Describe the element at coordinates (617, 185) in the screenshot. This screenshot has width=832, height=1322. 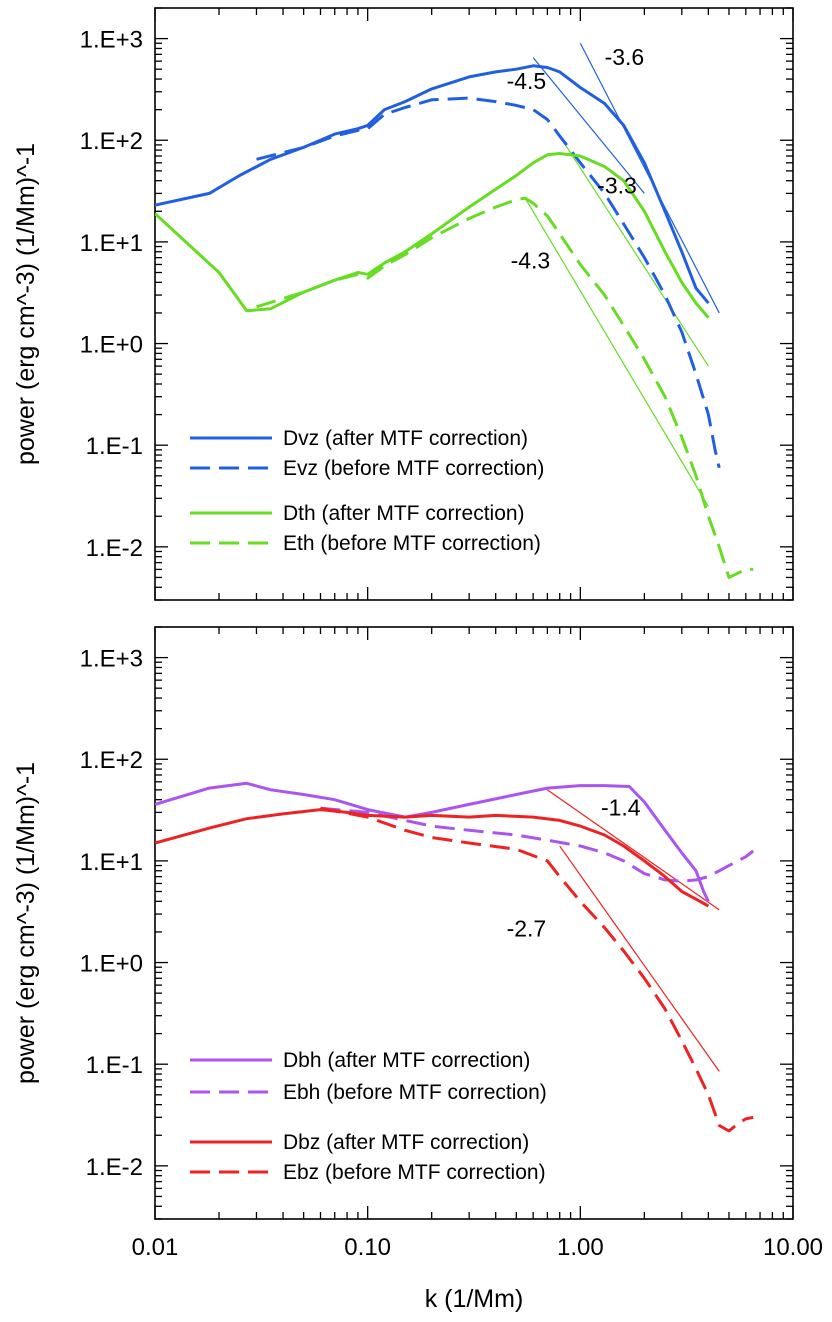
I see `slope-label: -3.3` at that location.